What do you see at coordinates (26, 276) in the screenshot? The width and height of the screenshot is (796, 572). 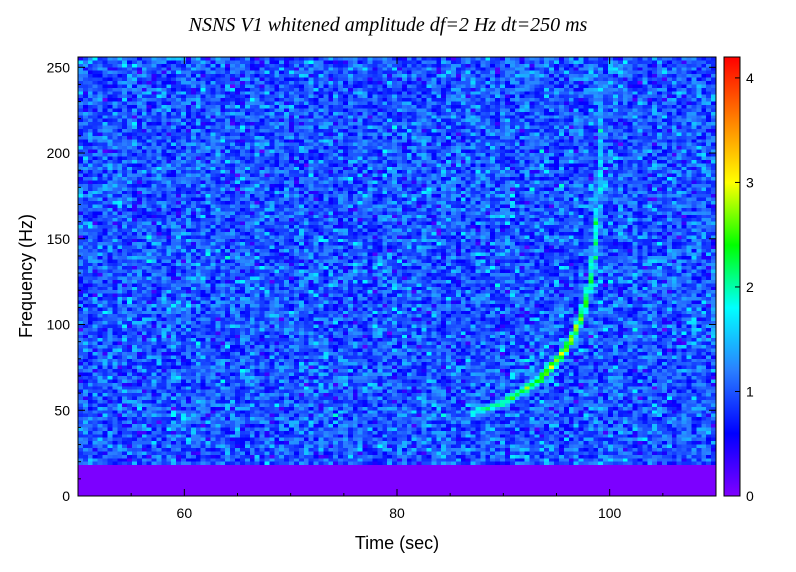 I see `y-axis-label: Frequency (Hz)` at bounding box center [26, 276].